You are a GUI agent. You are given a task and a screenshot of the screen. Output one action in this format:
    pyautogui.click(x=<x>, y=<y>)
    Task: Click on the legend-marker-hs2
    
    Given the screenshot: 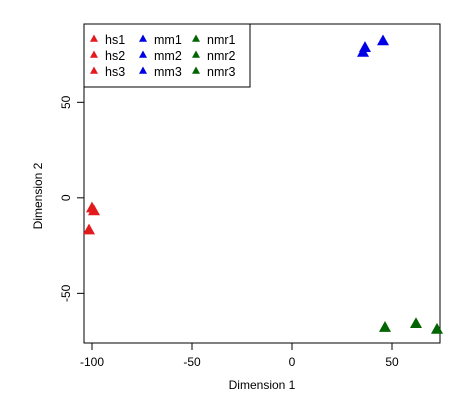 What is the action you would take?
    pyautogui.click(x=94, y=54)
    